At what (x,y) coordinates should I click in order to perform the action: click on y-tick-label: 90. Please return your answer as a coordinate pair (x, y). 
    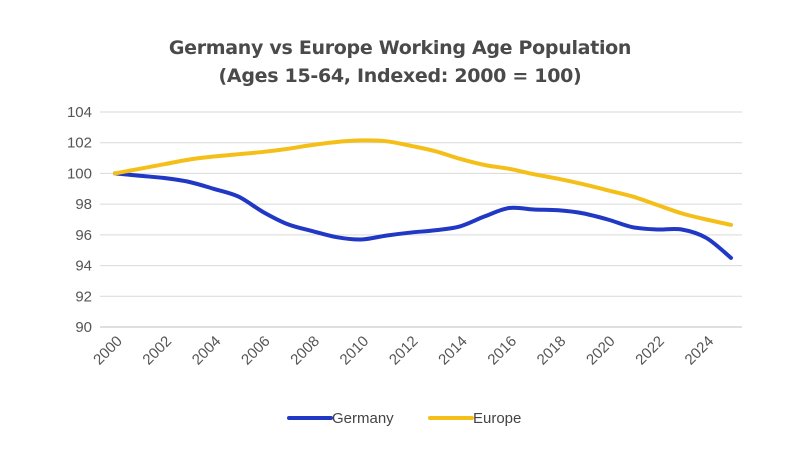
    Looking at the image, I should click on (83, 327).